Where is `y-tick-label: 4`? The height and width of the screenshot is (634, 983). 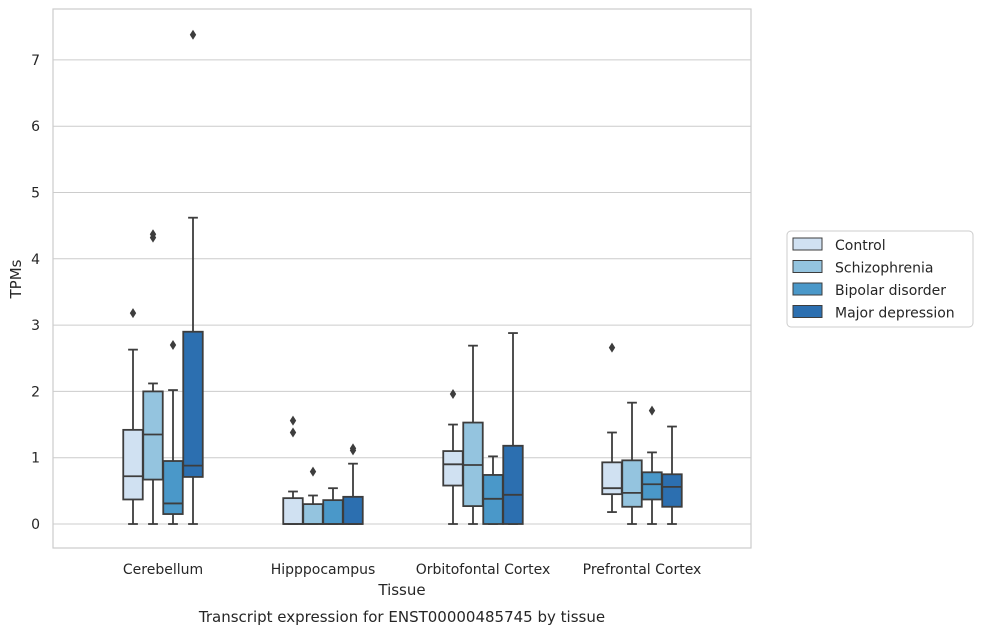 y-tick-label: 4 is located at coordinates (35, 260).